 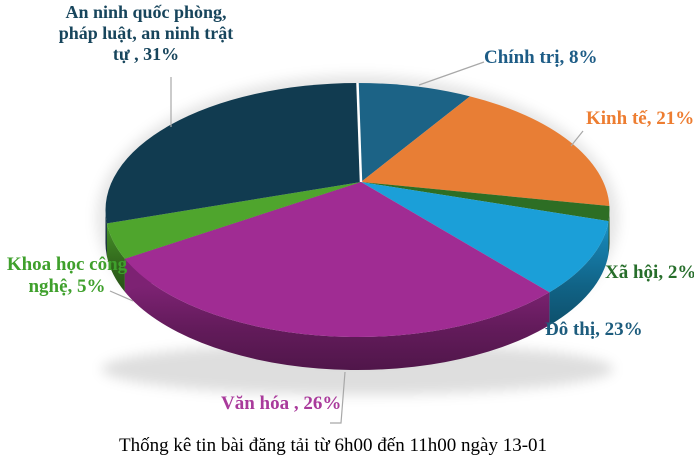 I want to click on leader-line-van-hoa, so click(x=338, y=397).